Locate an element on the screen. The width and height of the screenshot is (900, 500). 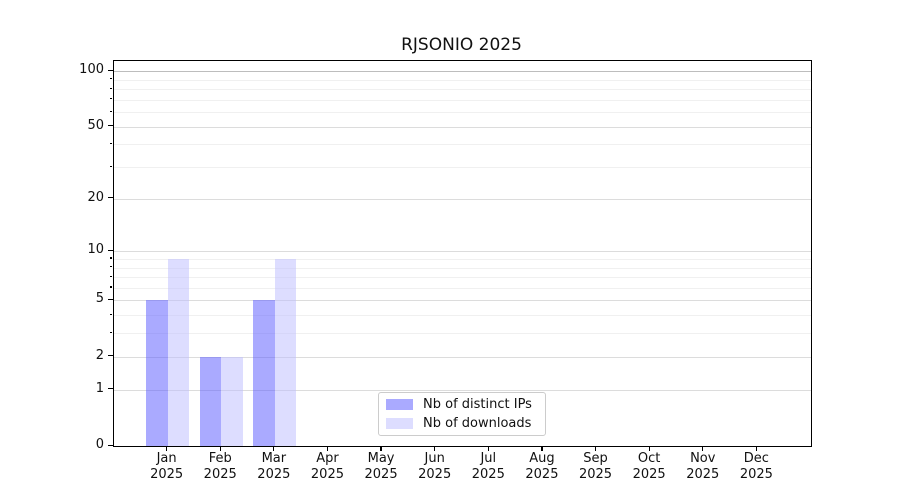
y-axis-tick-label: 5 is located at coordinates (99, 299).